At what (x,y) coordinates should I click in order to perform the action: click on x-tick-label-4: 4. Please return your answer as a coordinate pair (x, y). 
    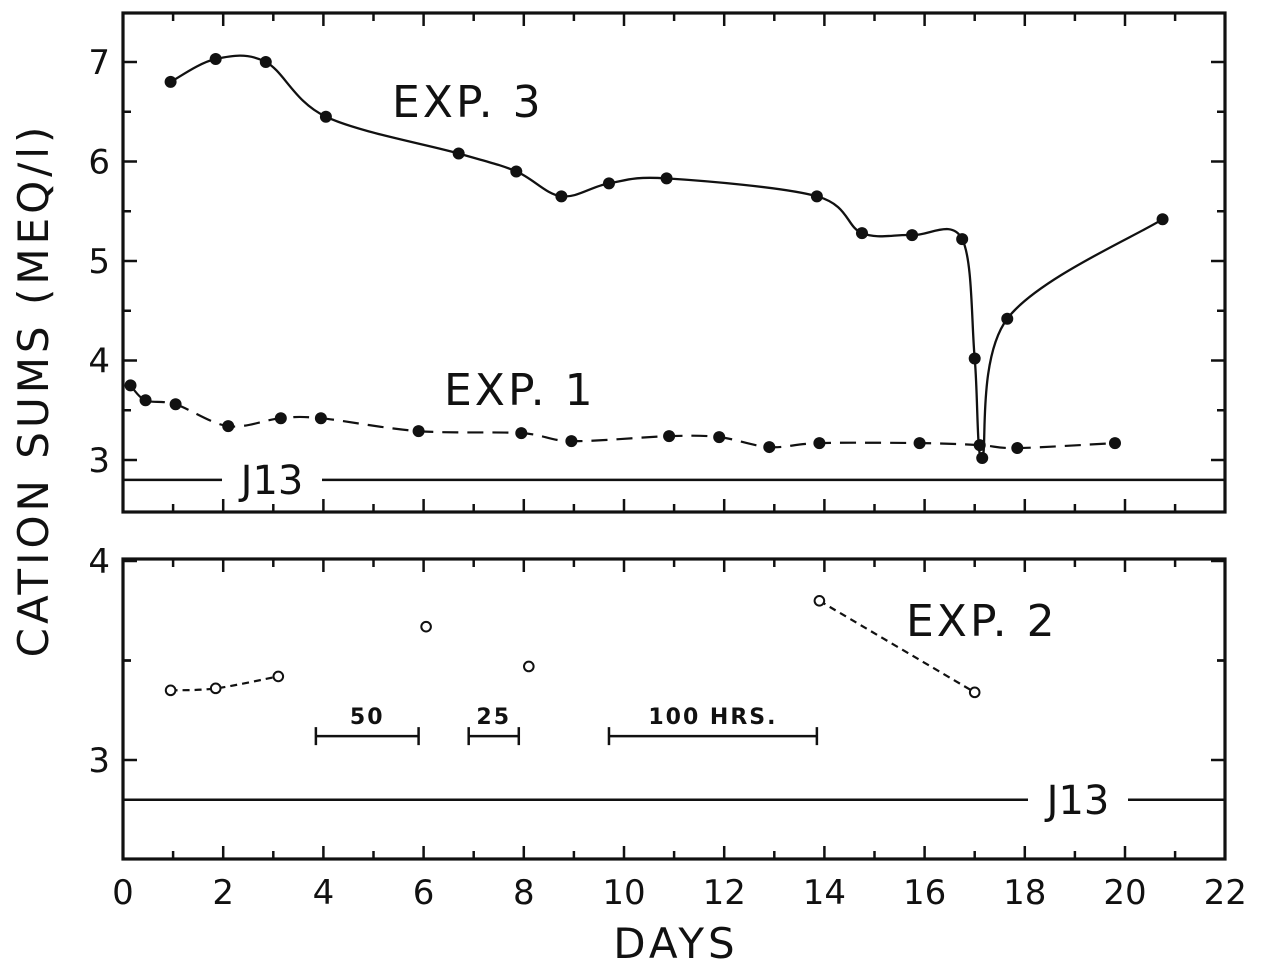
    Looking at the image, I should click on (324, 893).